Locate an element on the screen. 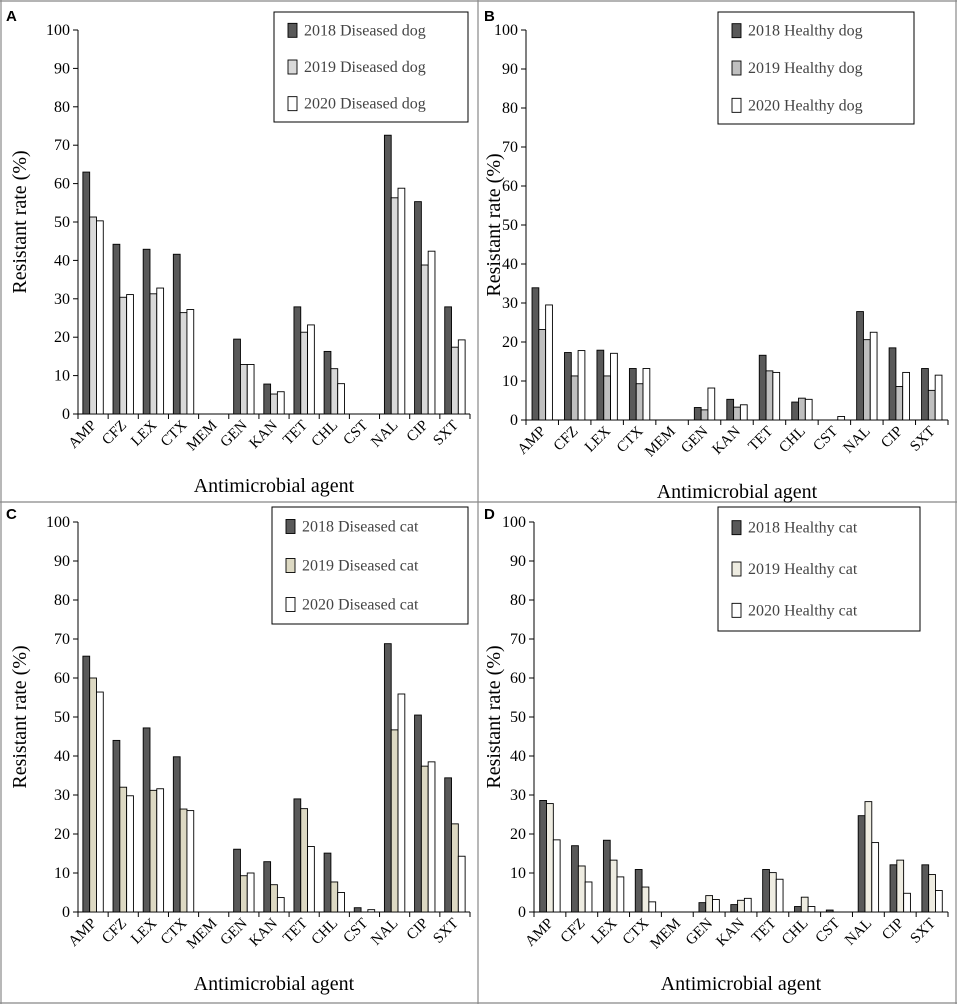  legend-label-1: 2019 Diseased dog is located at coordinates (365, 67).